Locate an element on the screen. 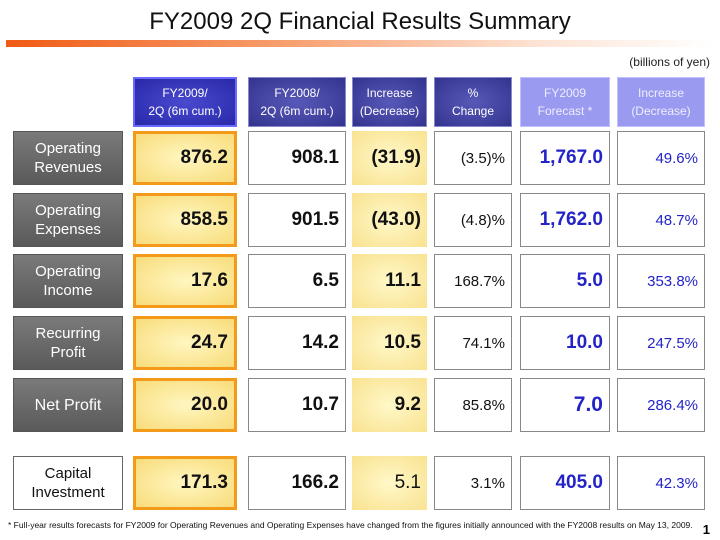 The image size is (720, 540). value-cell: (4.8)% is located at coordinates (473, 220).